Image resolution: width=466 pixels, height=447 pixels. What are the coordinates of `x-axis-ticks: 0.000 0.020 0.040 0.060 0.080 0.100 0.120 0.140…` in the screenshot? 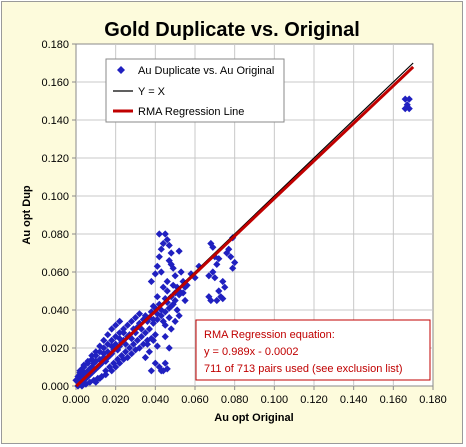 It's located at (254, 396).